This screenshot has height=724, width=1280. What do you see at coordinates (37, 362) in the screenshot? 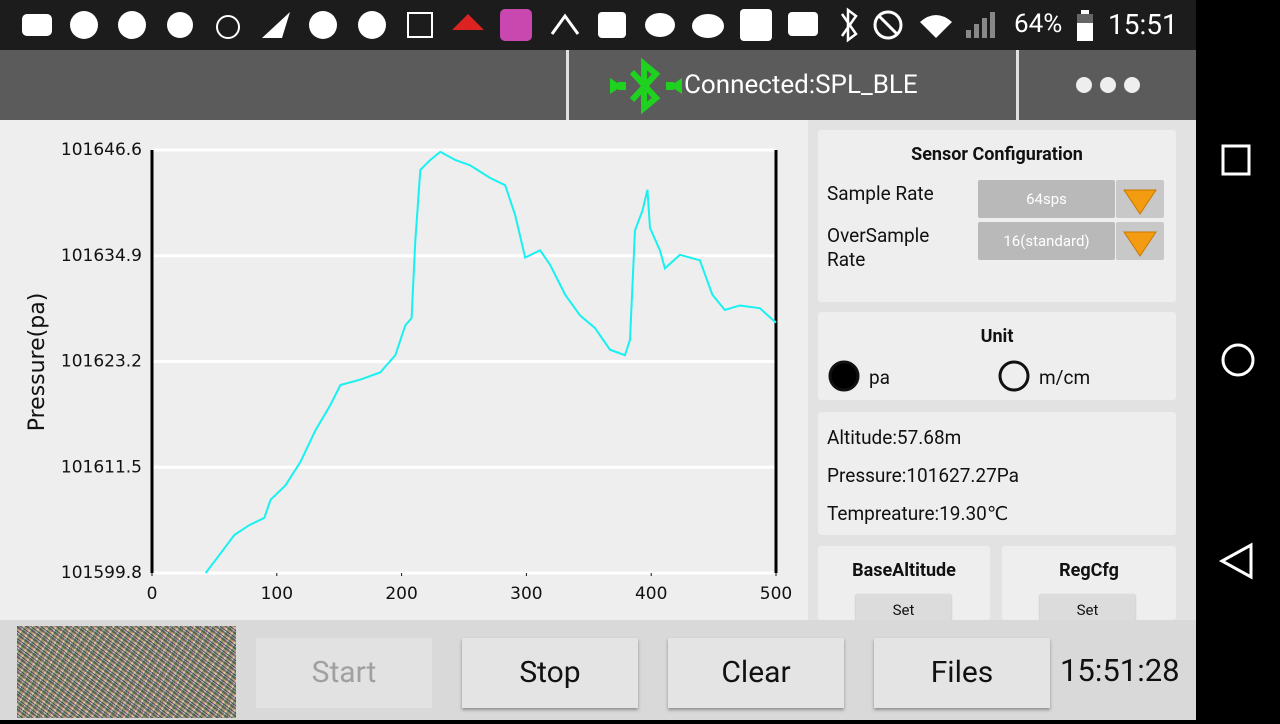
I see `y-axis-label: Pressure(pa)` at bounding box center [37, 362].